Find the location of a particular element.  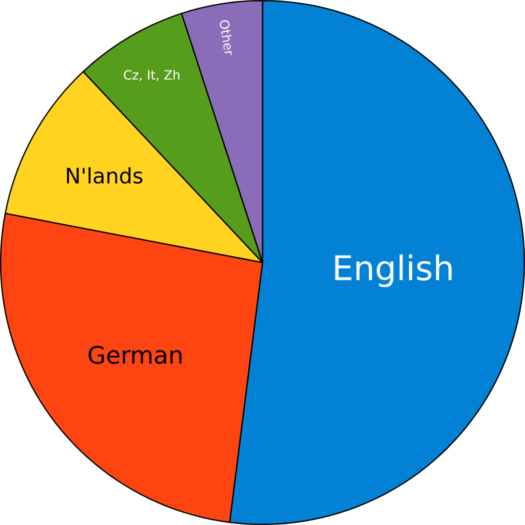

slice-label: German is located at coordinates (135, 355).